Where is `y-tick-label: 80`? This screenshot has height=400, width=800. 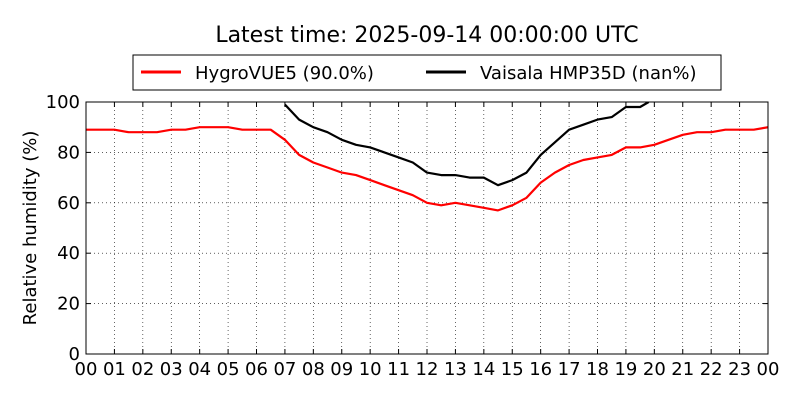
y-tick-label: 80 is located at coordinates (68, 152).